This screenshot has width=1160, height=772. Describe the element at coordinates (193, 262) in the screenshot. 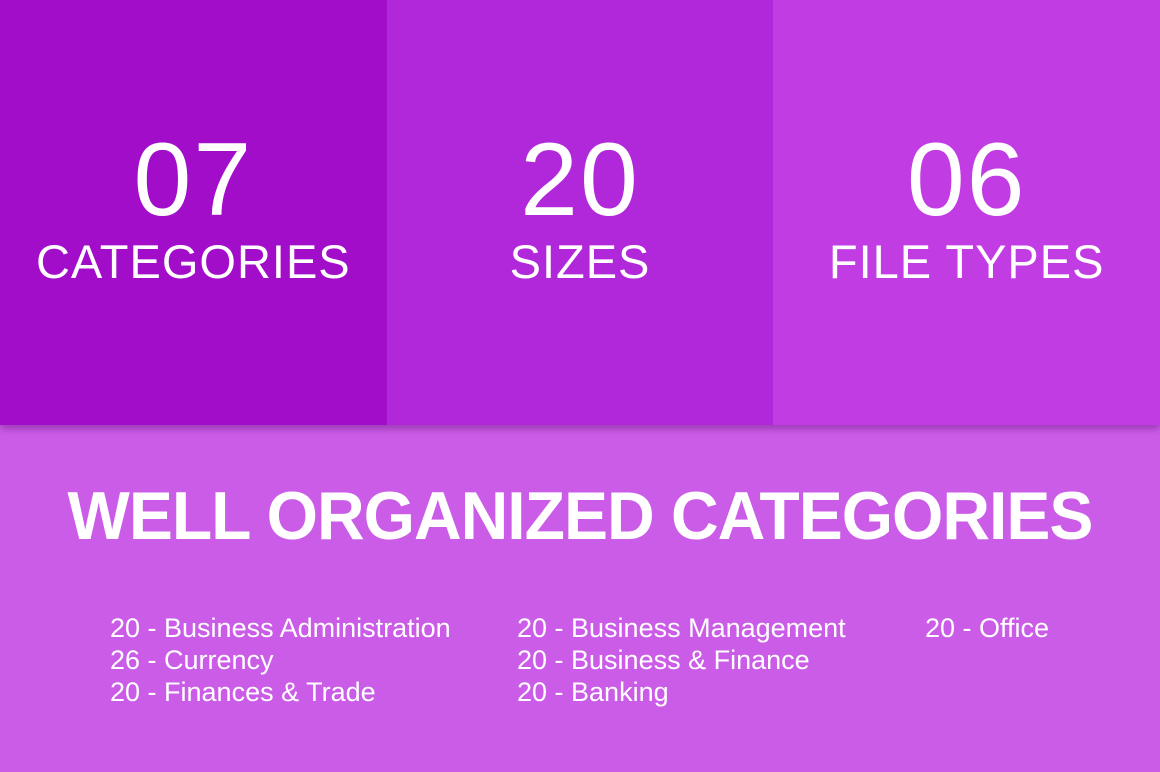

I see `categories-label: CATEGORIES` at that location.